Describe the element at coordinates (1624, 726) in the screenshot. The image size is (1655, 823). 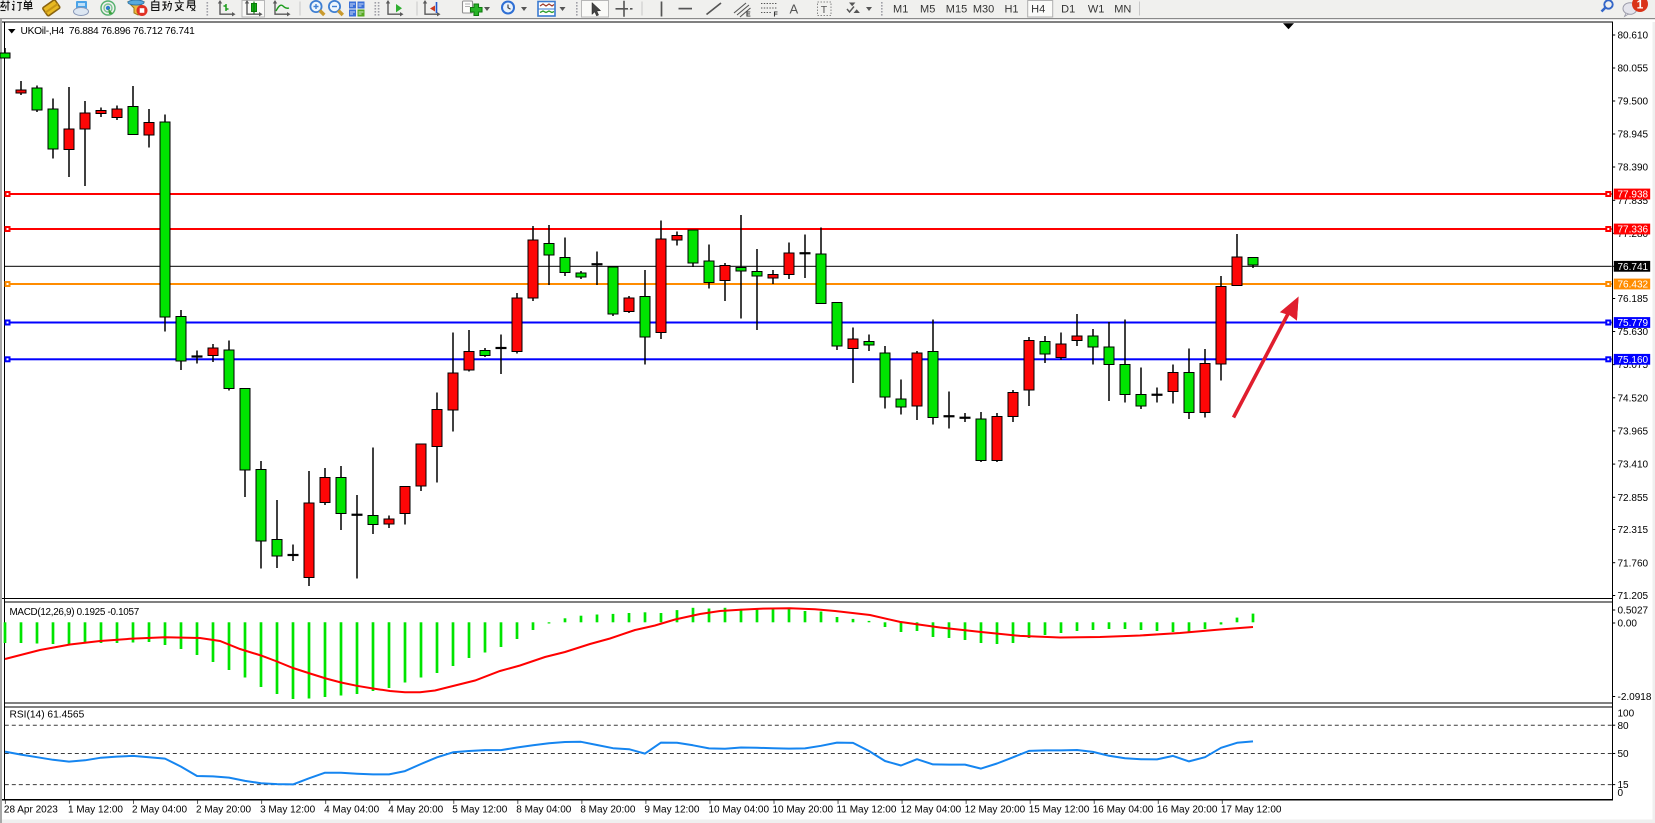
I see `svg-text: 80` at that location.